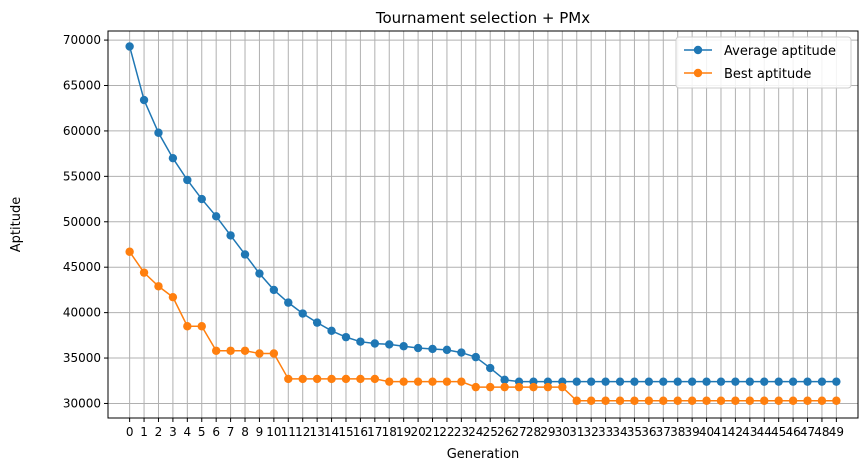 Image resolution: width=868 pixels, height=474 pixels. Describe the element at coordinates (403, 432) in the screenshot. I see `x-tick-label: 19` at that location.